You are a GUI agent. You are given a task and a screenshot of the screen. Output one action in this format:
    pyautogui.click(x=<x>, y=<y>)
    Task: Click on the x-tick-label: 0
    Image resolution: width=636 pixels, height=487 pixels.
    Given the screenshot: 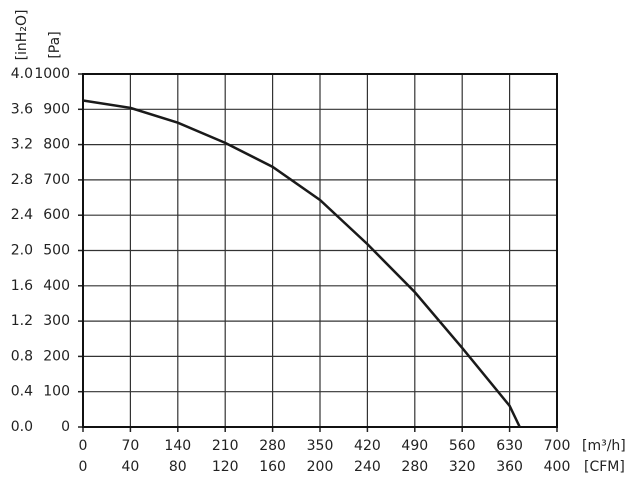 What is the action you would take?
    pyautogui.click(x=83, y=446)
    